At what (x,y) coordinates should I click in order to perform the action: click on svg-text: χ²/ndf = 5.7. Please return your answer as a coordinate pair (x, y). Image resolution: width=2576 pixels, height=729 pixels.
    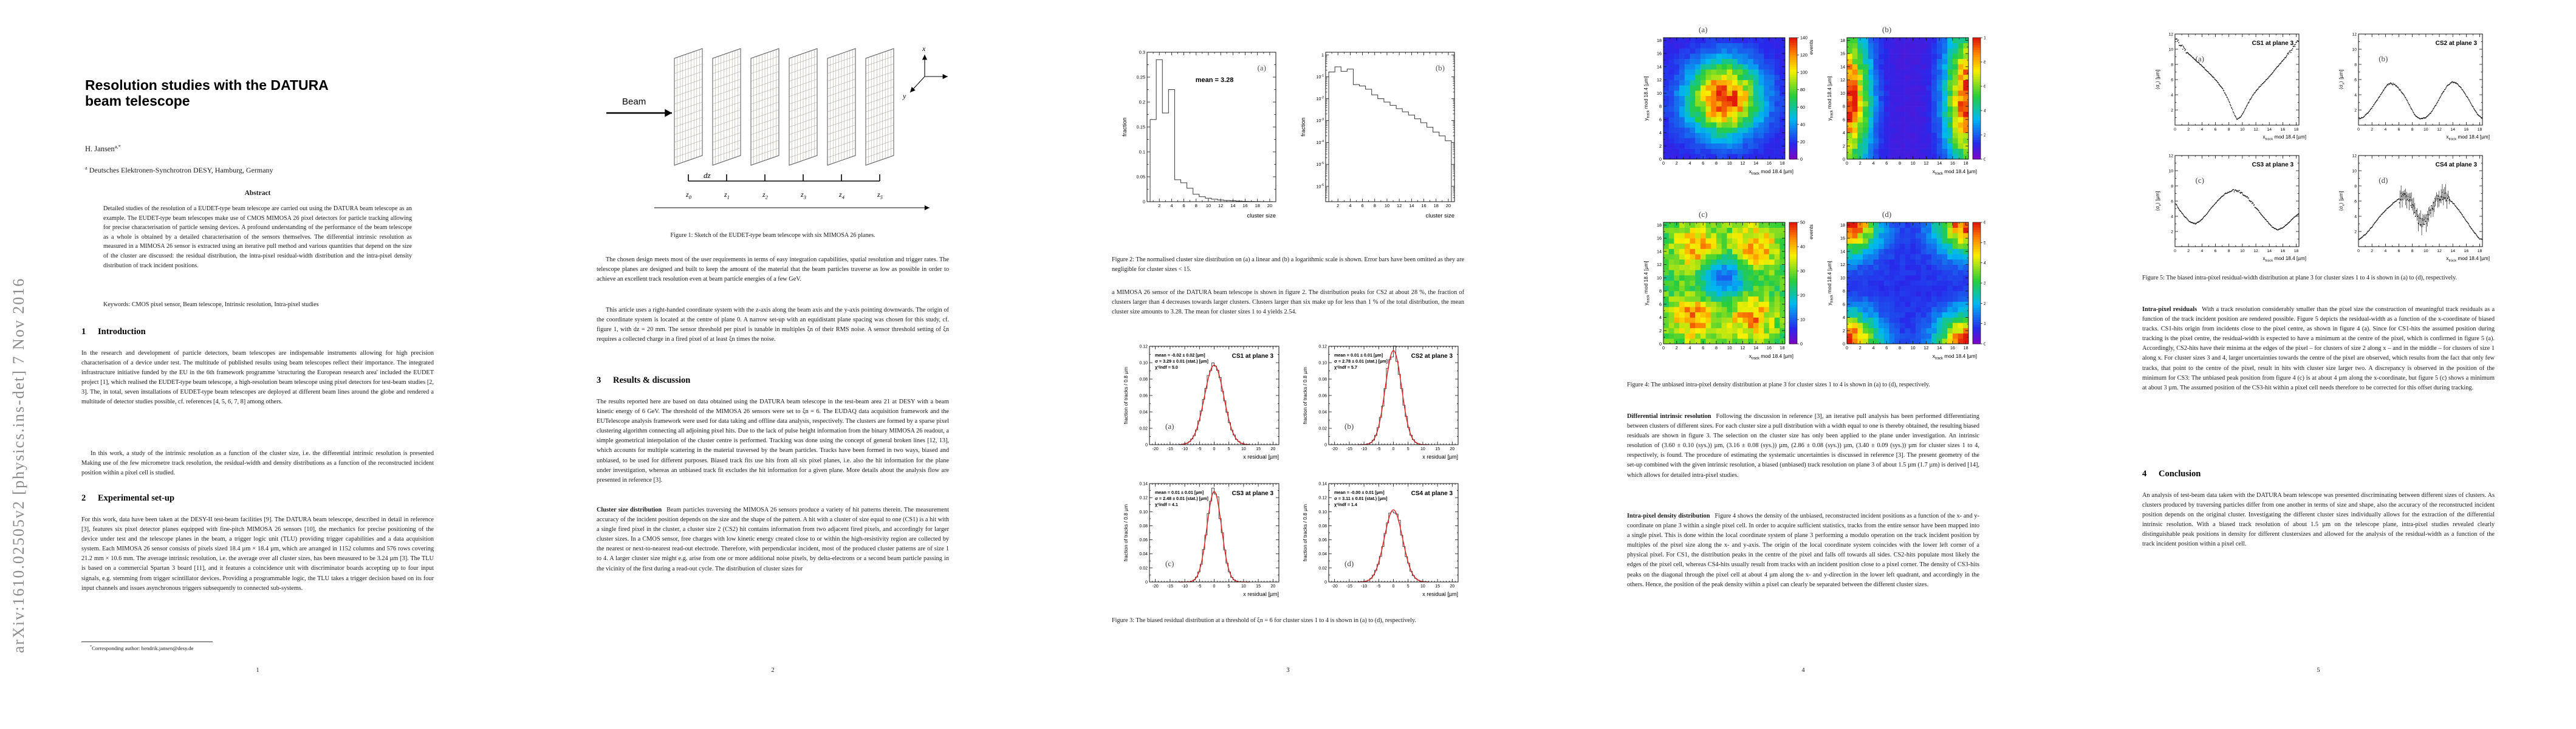
    Looking at the image, I should click on (1345, 367).